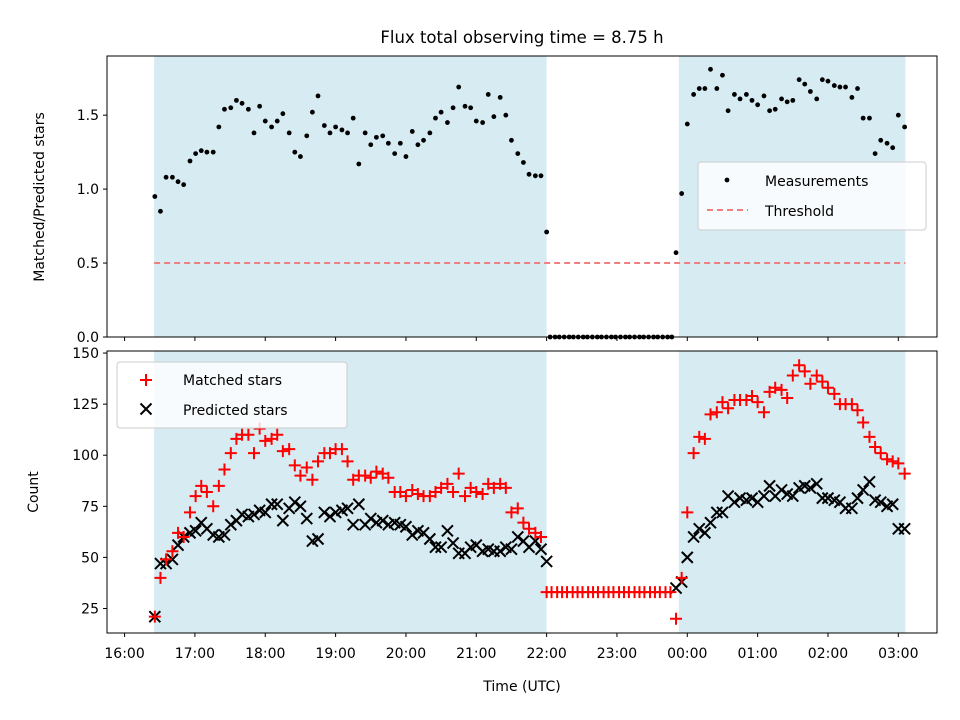 Image resolution: width=960 pixels, height=720 pixels. Describe the element at coordinates (898, 654) in the screenshot. I see `x-tick-label: 03:00` at that location.